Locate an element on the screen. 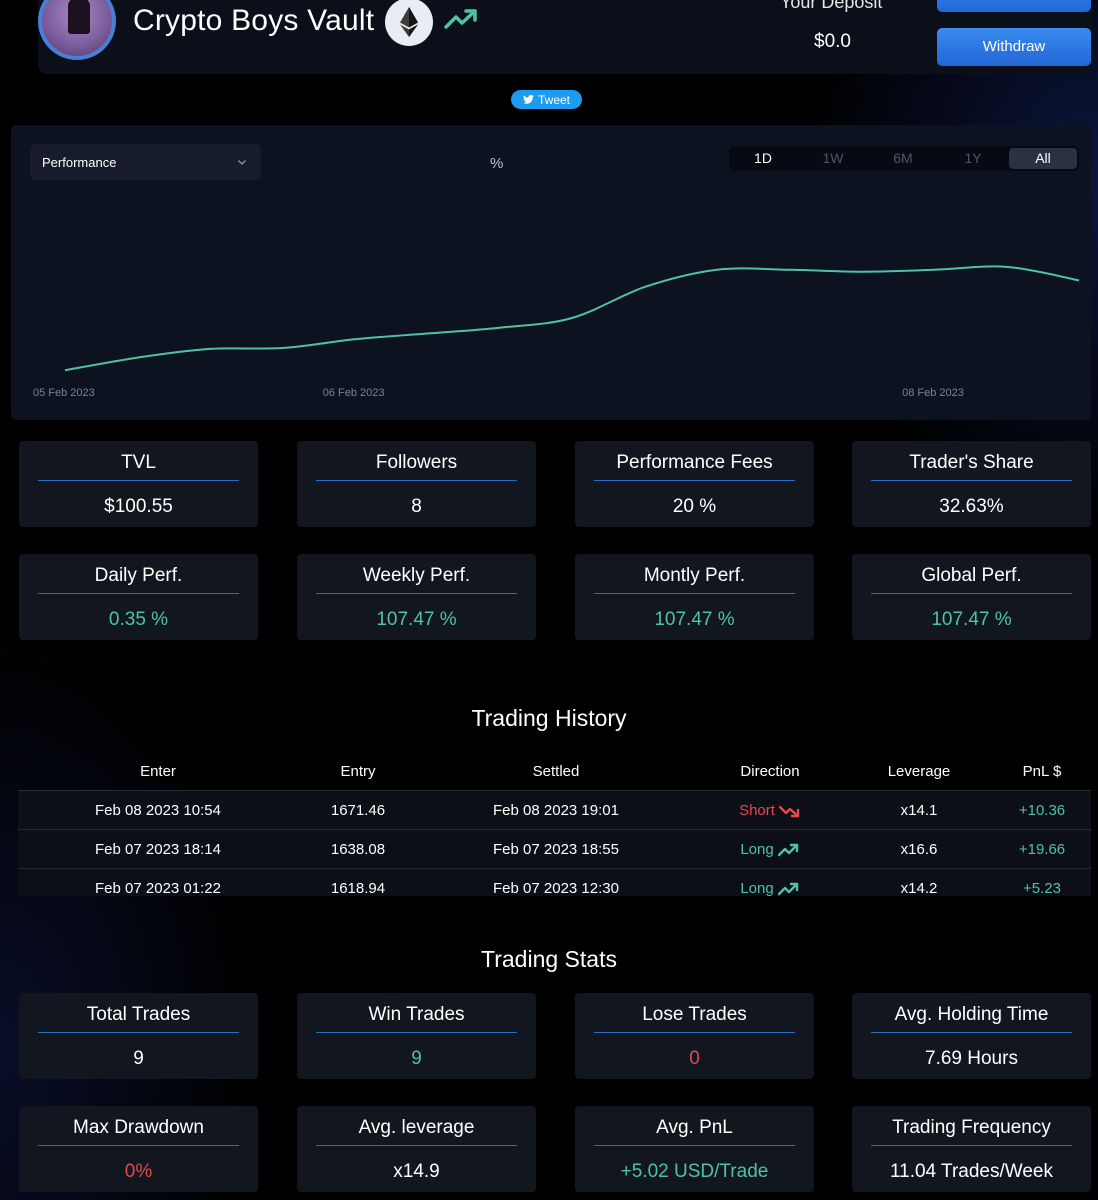 The width and height of the screenshot is (1098, 1200). range-6m: 6M is located at coordinates (903, 158).